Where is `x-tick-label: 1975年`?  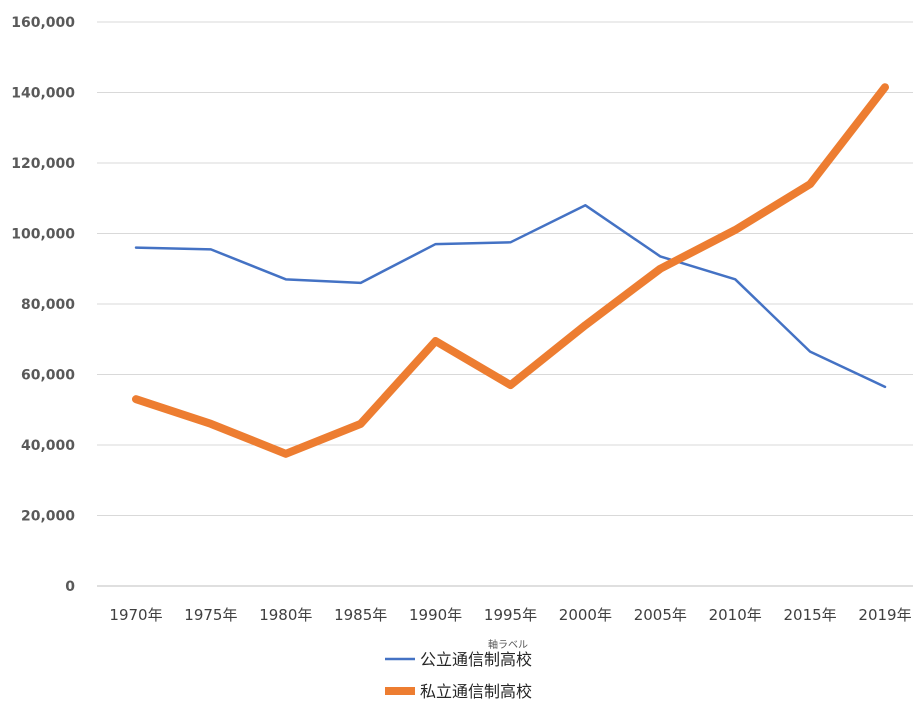
x-tick-label: 1975年 is located at coordinates (210, 615).